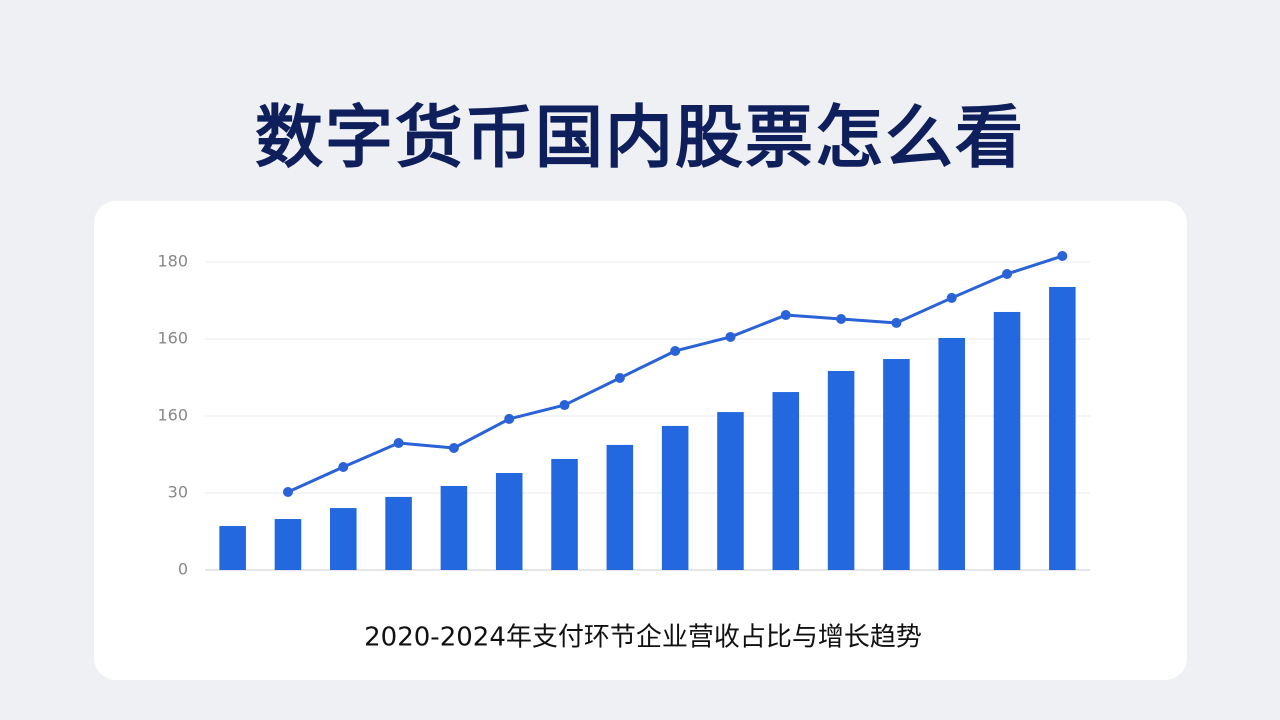  I want to click on y-tick-label: 30, so click(178, 492).